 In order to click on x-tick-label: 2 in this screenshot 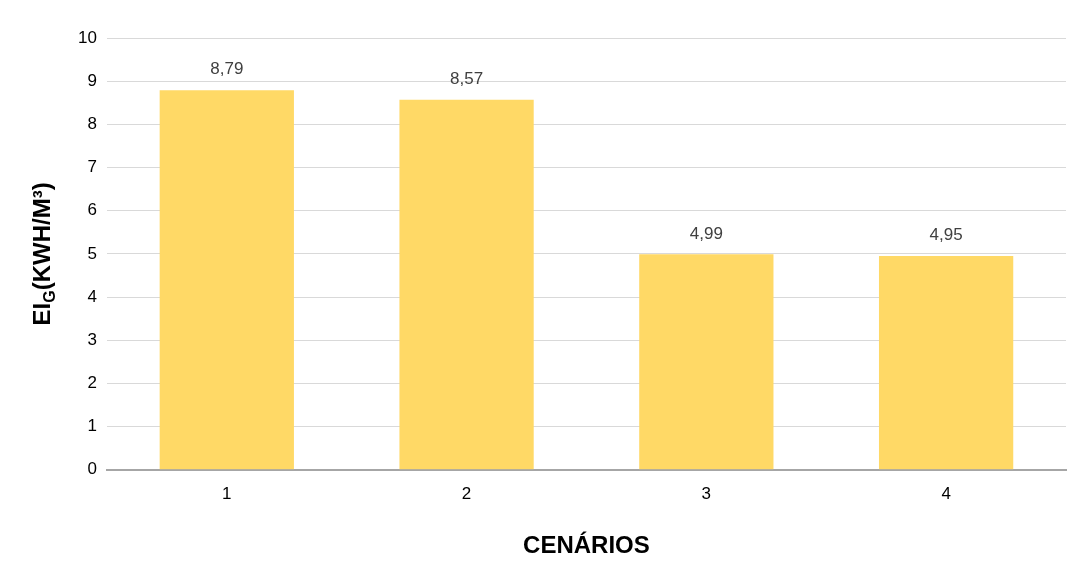, I will do `click(466, 493)`.